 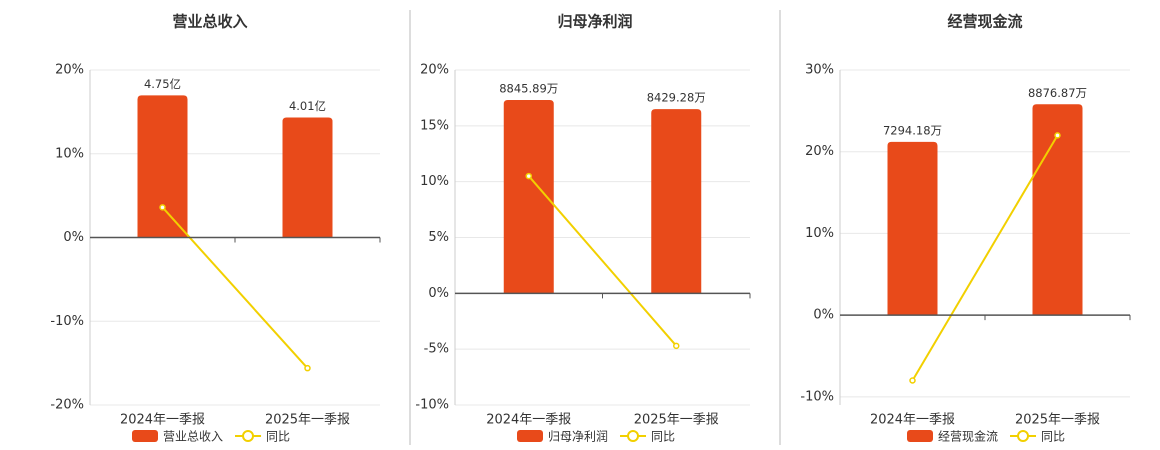 What do you see at coordinates (209, 22) in the screenshot?
I see `chart-title: 营业总收入` at bounding box center [209, 22].